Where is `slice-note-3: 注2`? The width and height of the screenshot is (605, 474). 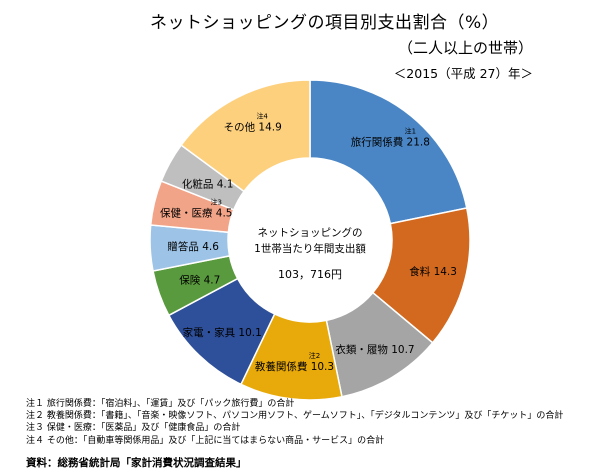
slice-note-3: 注2 is located at coordinates (314, 355).